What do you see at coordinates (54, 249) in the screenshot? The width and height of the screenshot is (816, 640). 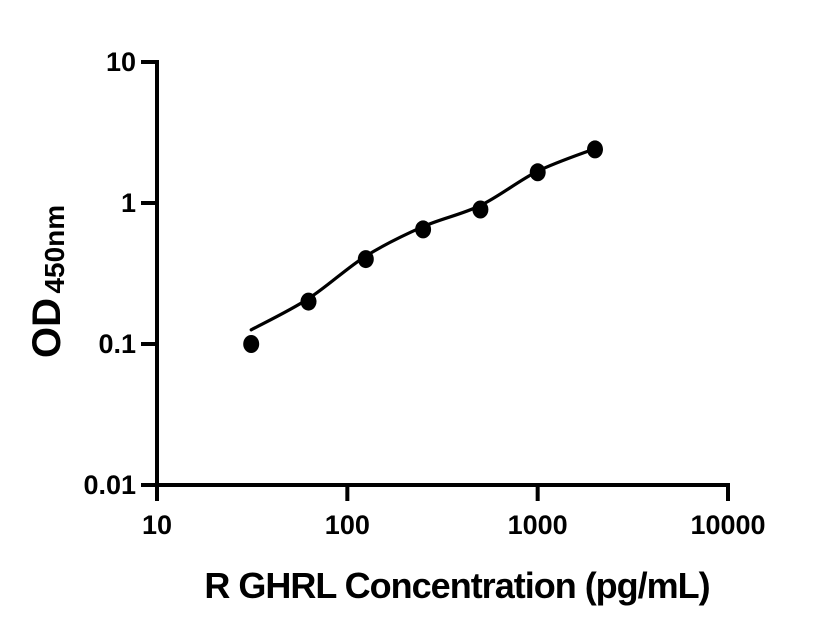 I see `y-axis-title-subscript: 450nm` at bounding box center [54, 249].